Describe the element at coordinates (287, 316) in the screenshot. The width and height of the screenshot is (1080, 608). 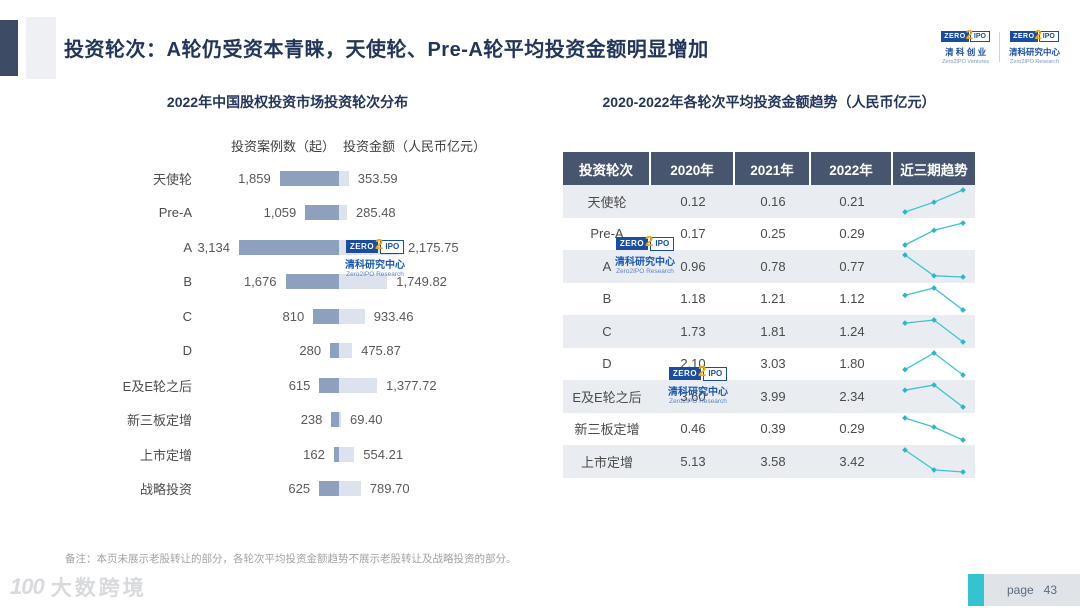
I see `bar-row-C: C 810 933.46` at that location.